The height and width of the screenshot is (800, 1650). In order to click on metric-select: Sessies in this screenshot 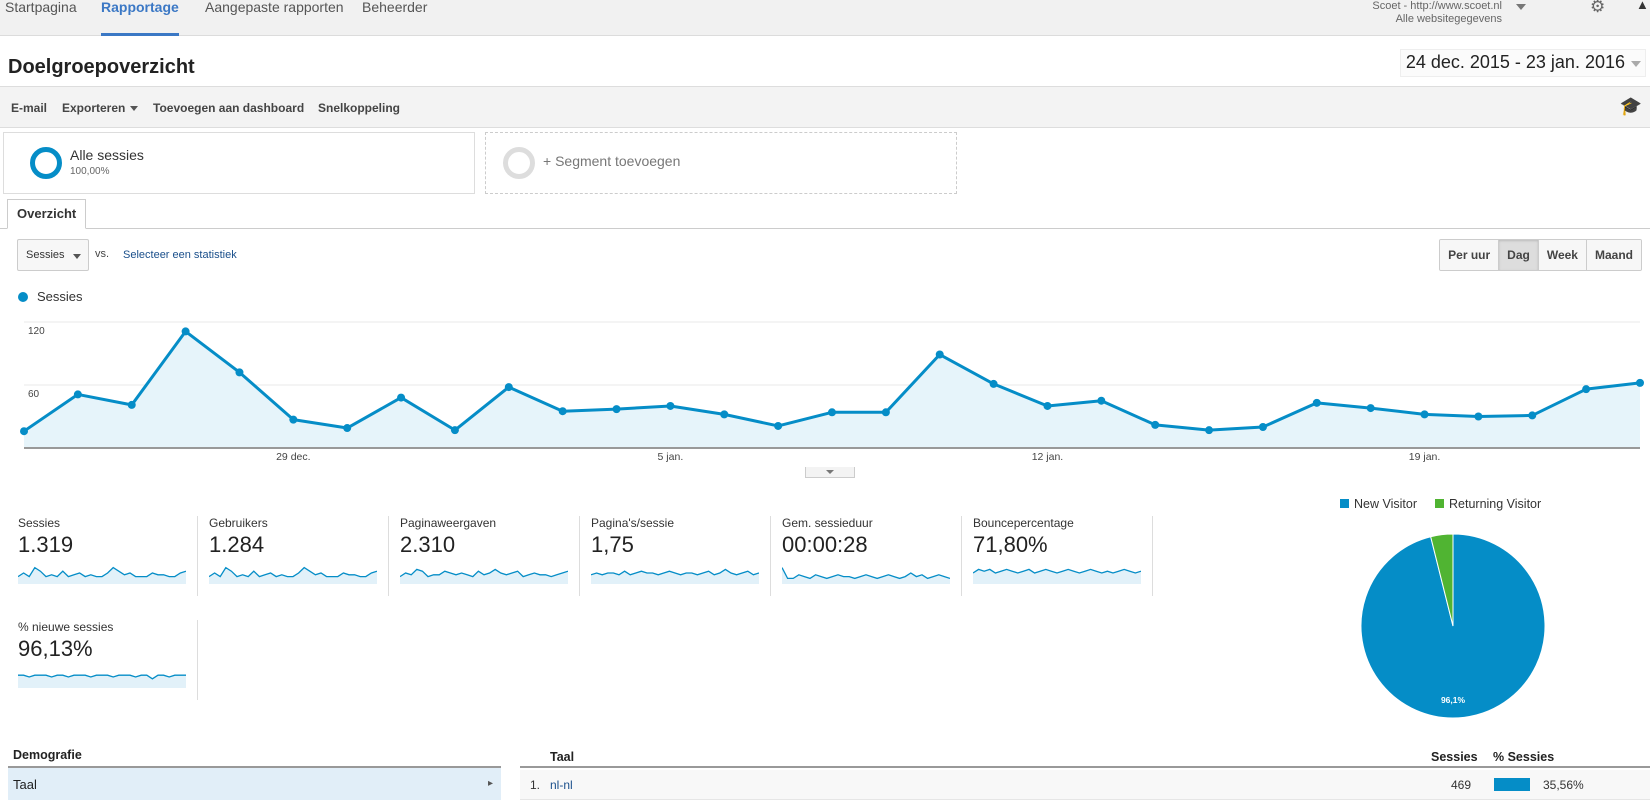, I will do `click(53, 255)`.